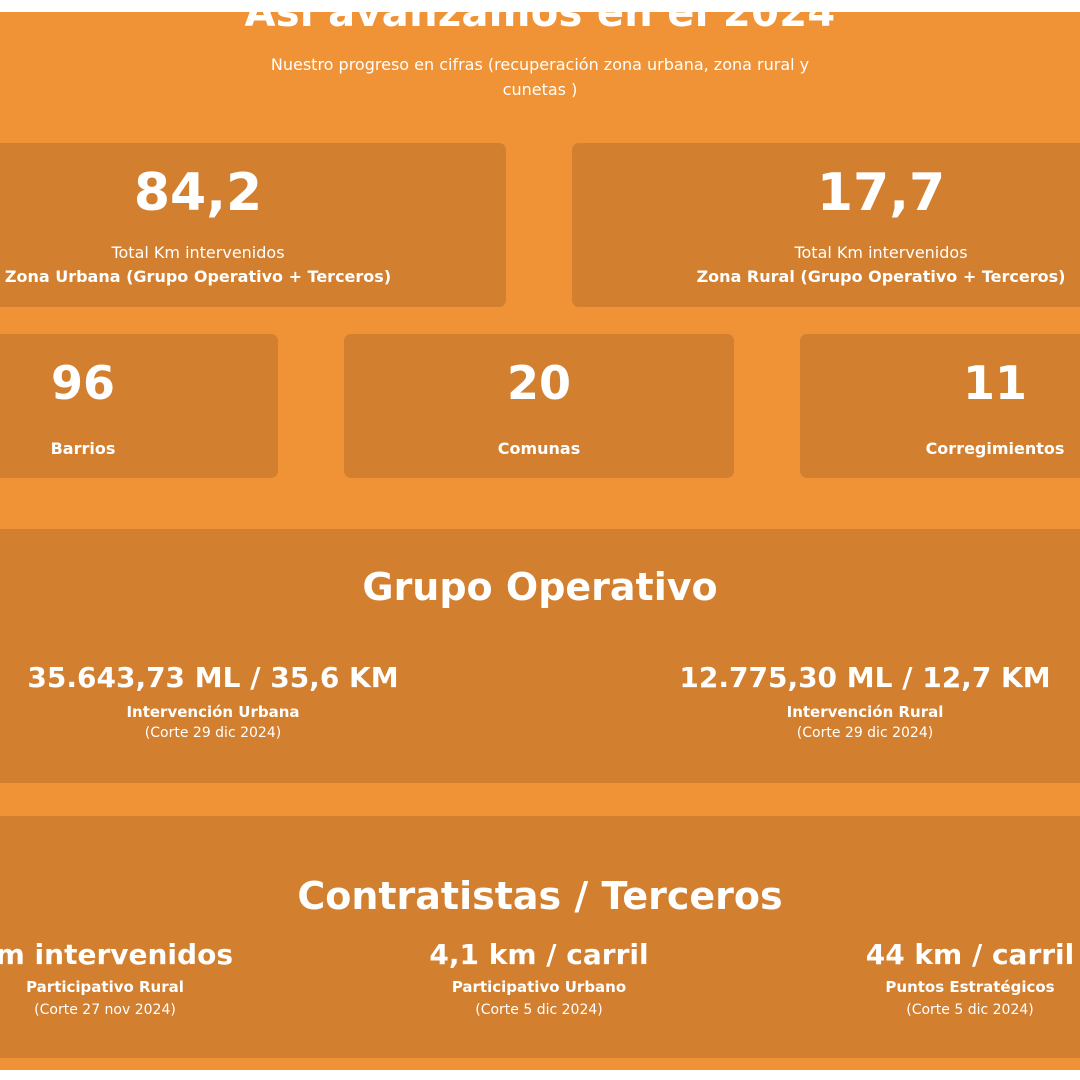  Describe the element at coordinates (994, 383) in the screenshot. I see `count-card-corregimientos-value: 11` at that location.